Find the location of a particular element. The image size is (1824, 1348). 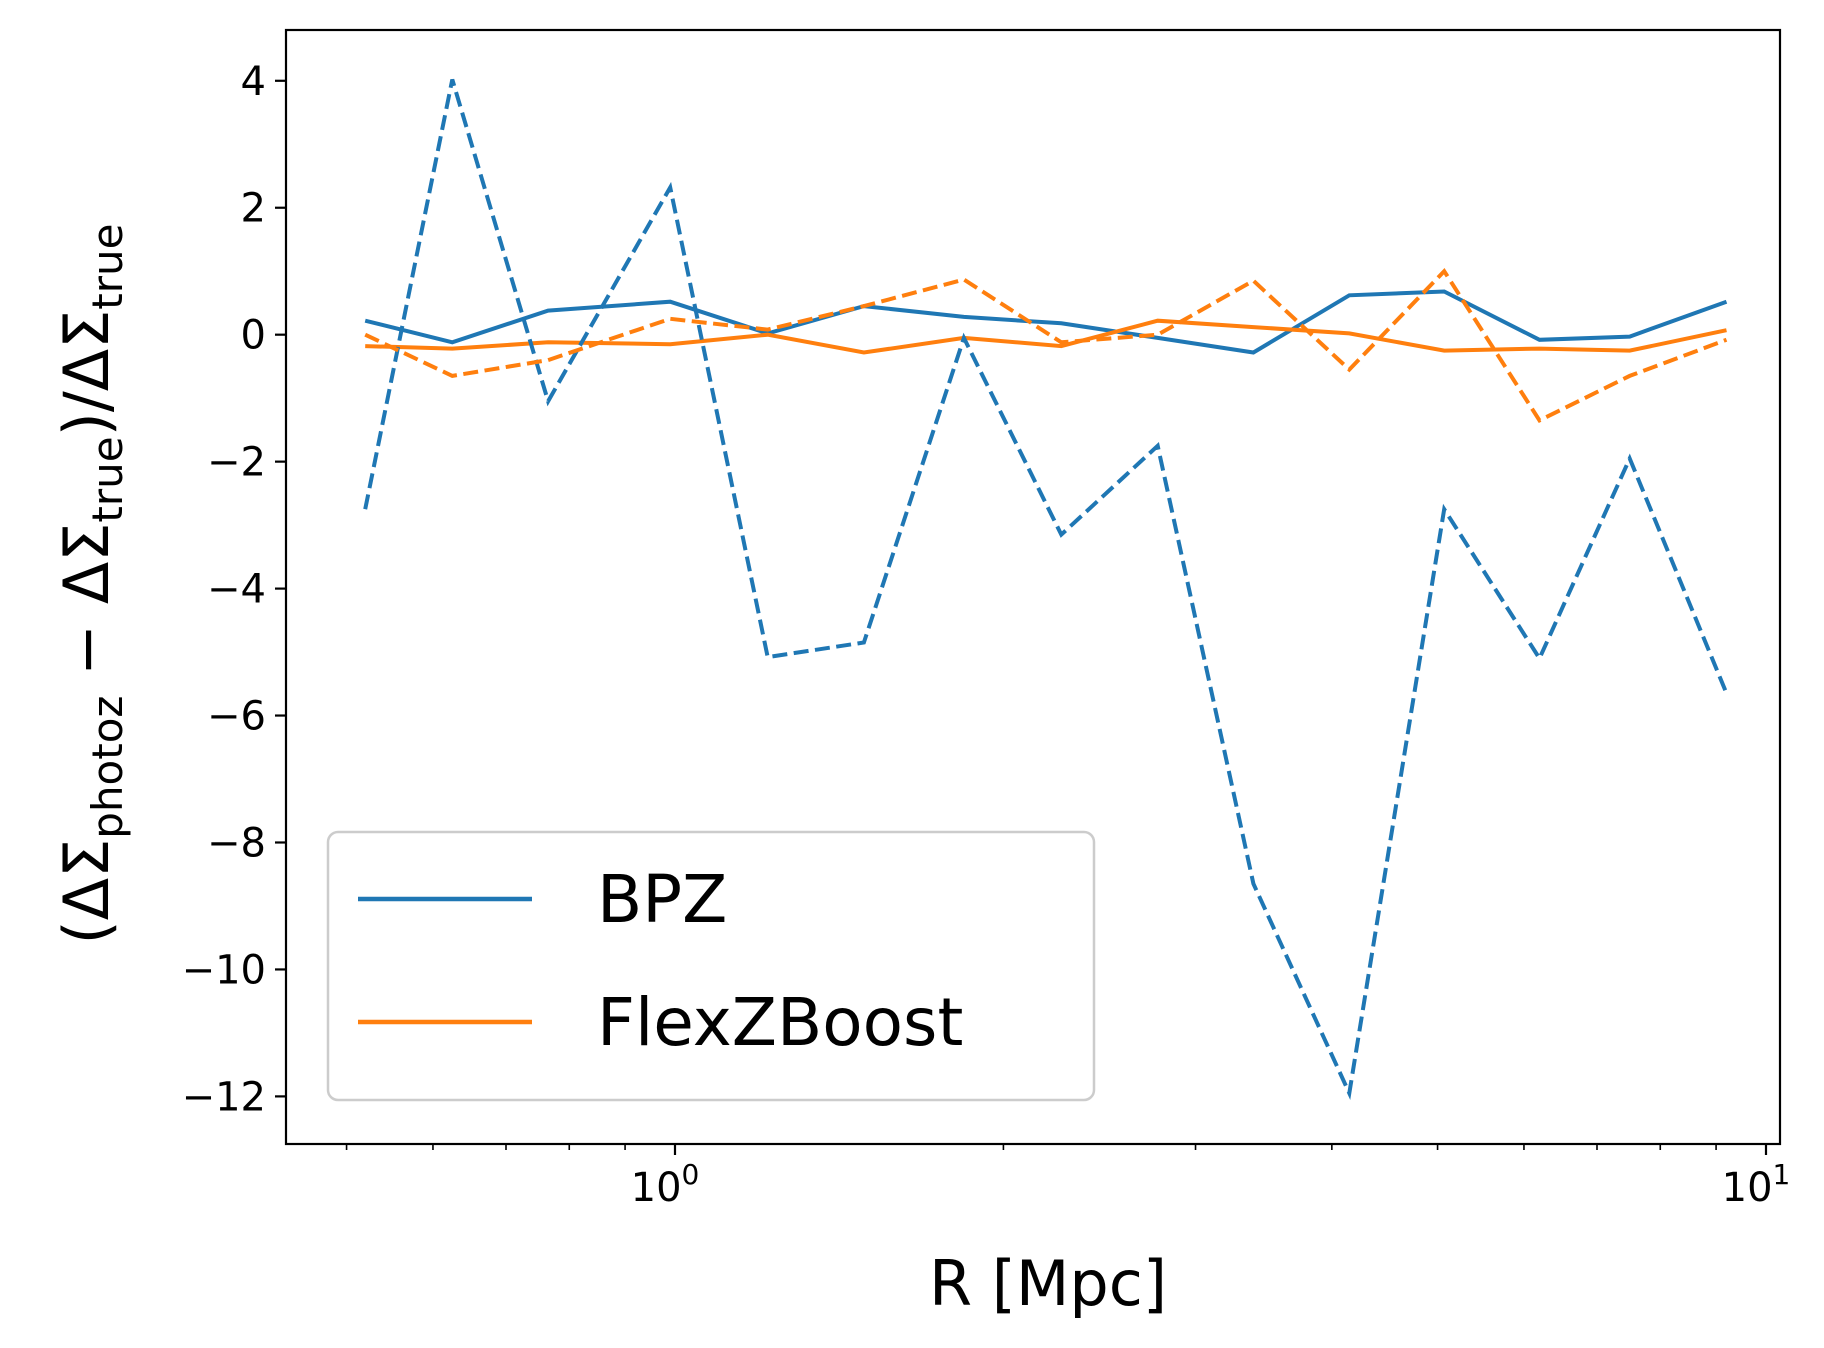

y-tick-label: 4 is located at coordinates (253, 82).